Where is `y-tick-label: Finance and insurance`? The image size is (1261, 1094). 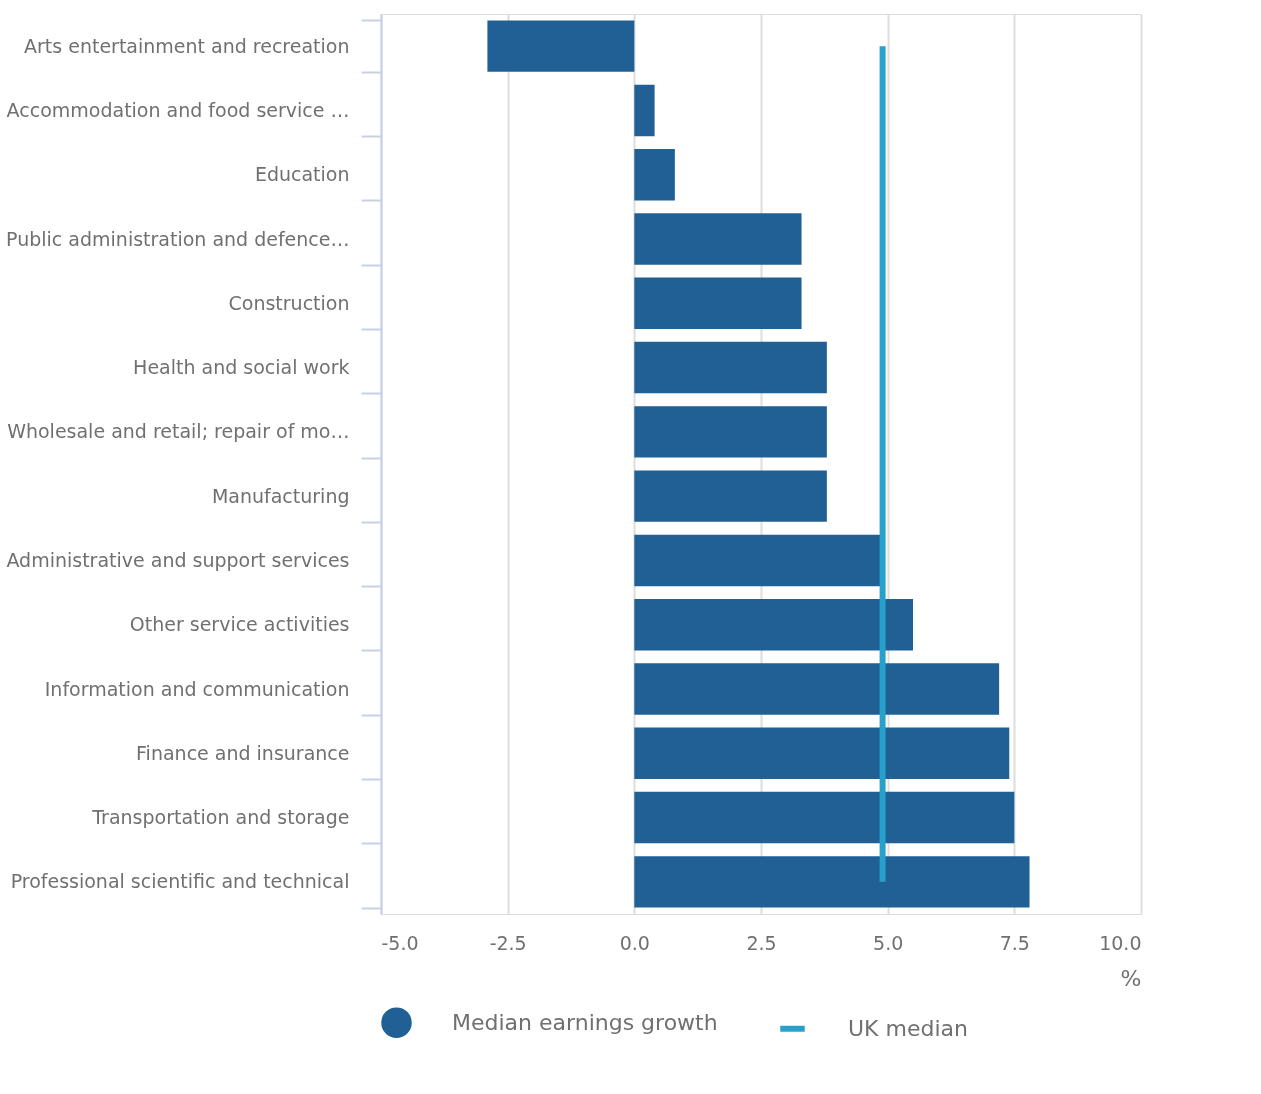
y-tick-label: Finance and insurance is located at coordinates (243, 752).